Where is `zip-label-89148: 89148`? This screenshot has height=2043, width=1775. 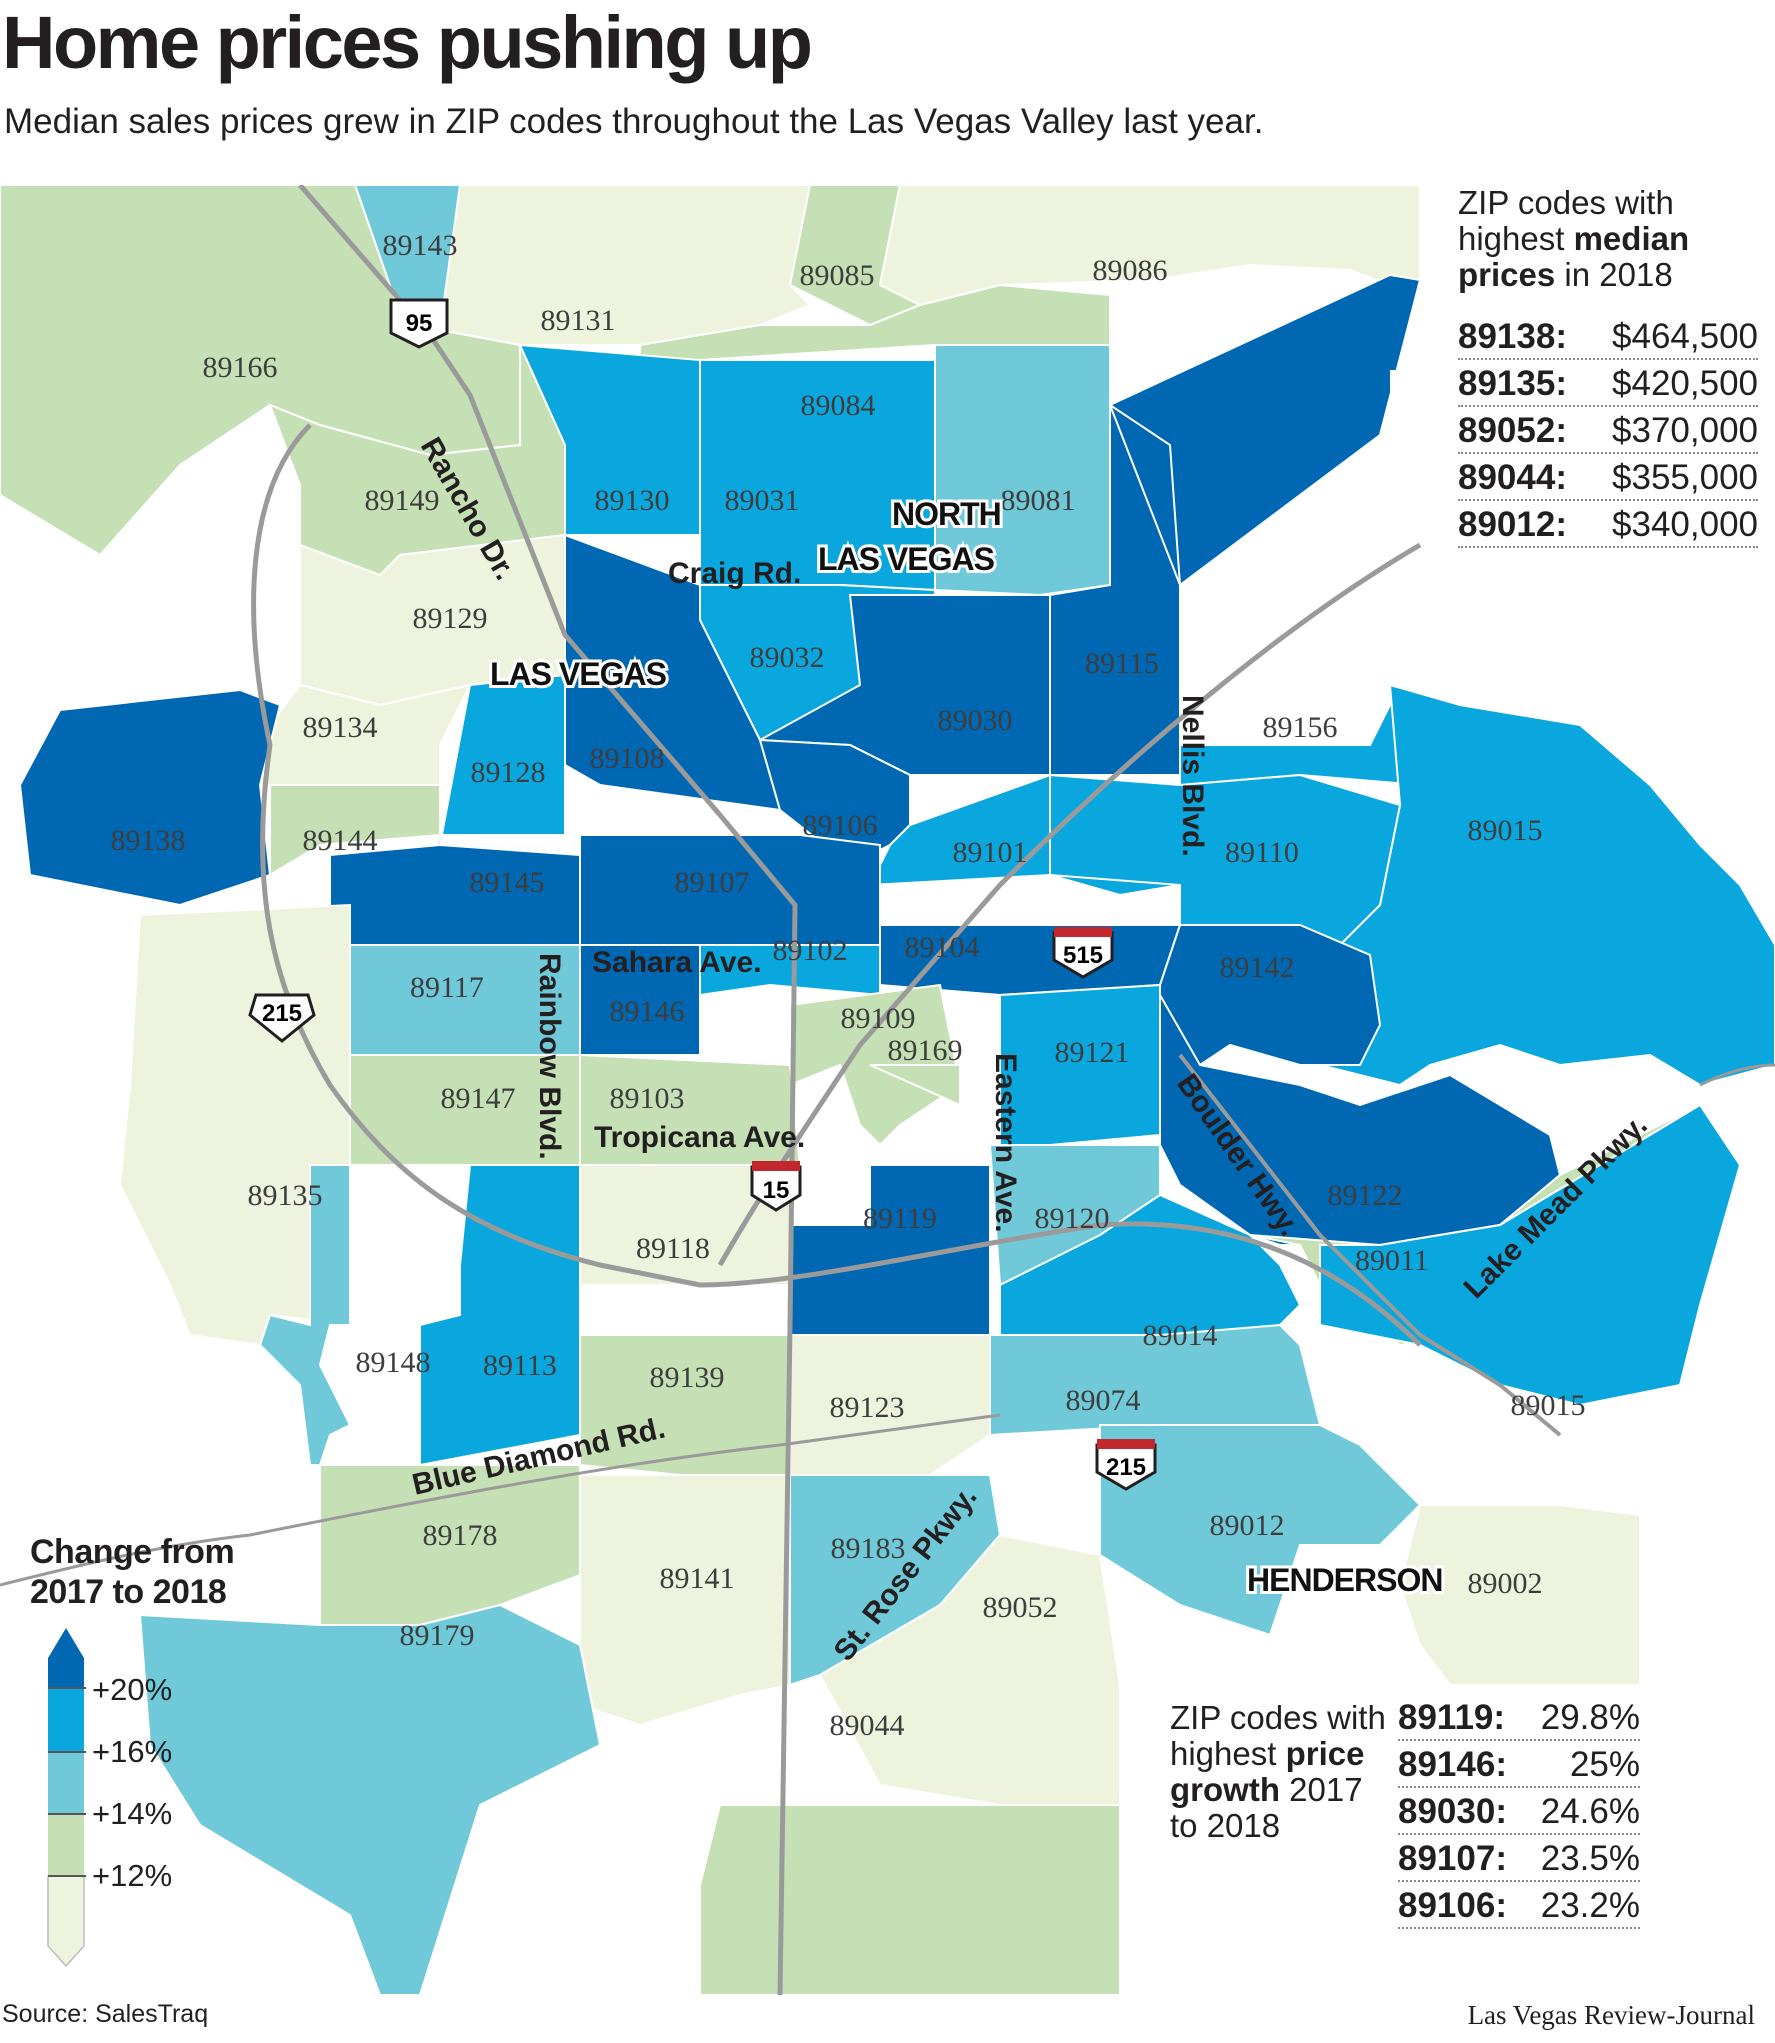
zip-label-89148: 89148 is located at coordinates (393, 1362).